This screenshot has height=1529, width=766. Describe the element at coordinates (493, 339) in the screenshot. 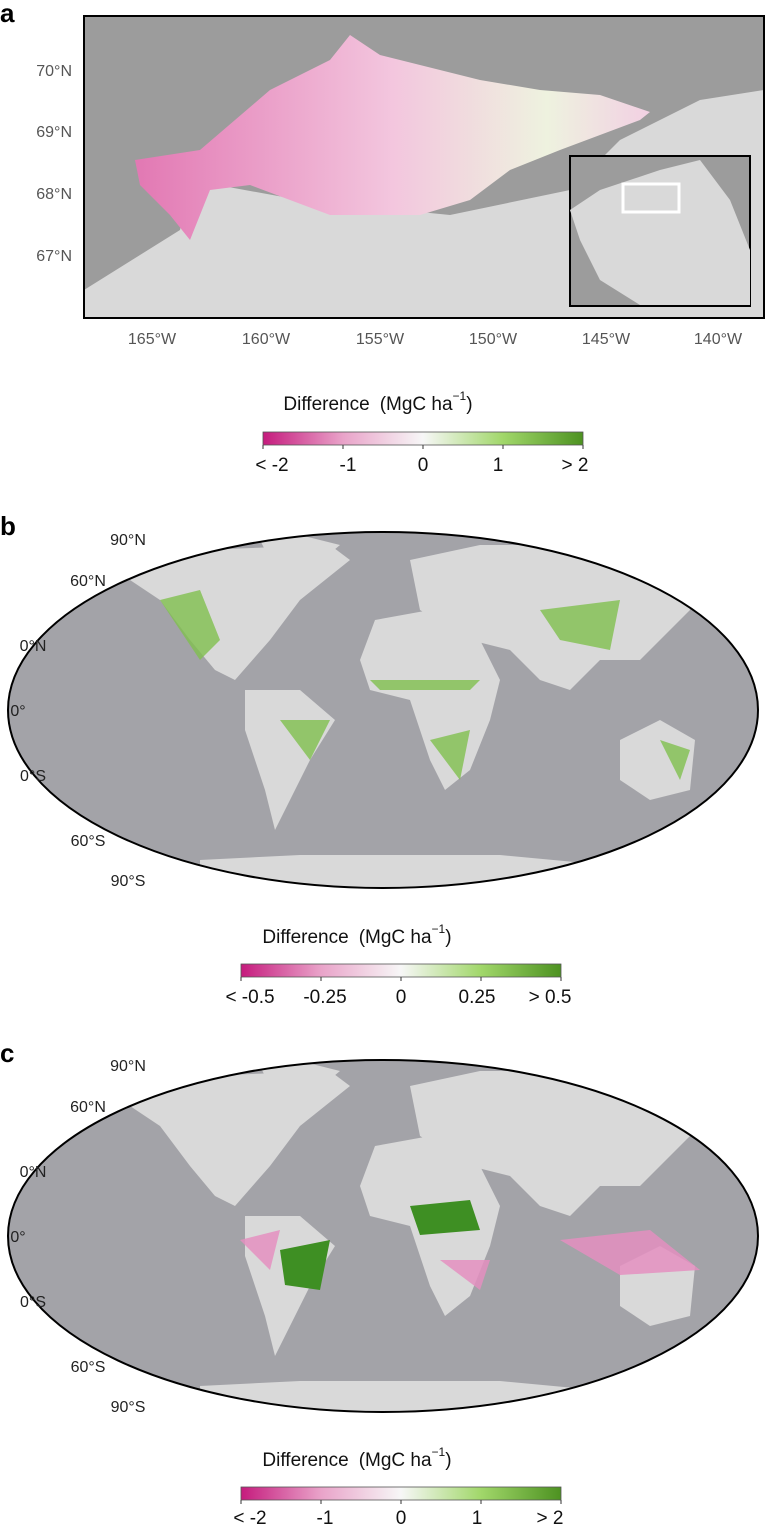

I see `lon-label: 150°W` at that location.